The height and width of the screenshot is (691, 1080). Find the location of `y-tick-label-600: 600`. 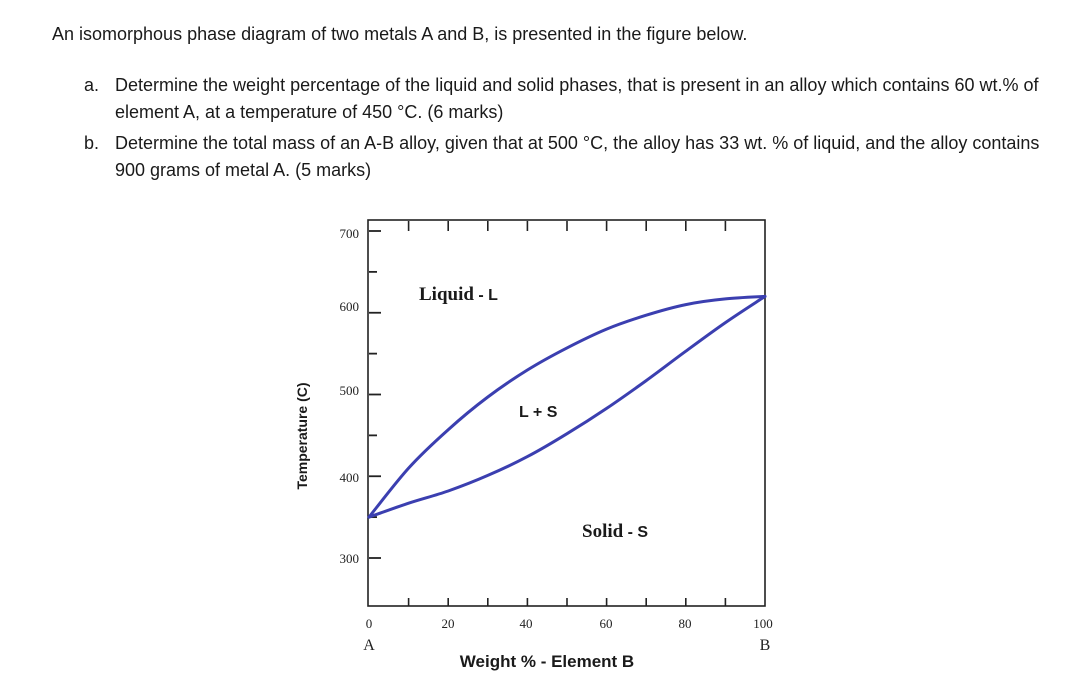

y-tick-label-600: 600 is located at coordinates (350, 306).